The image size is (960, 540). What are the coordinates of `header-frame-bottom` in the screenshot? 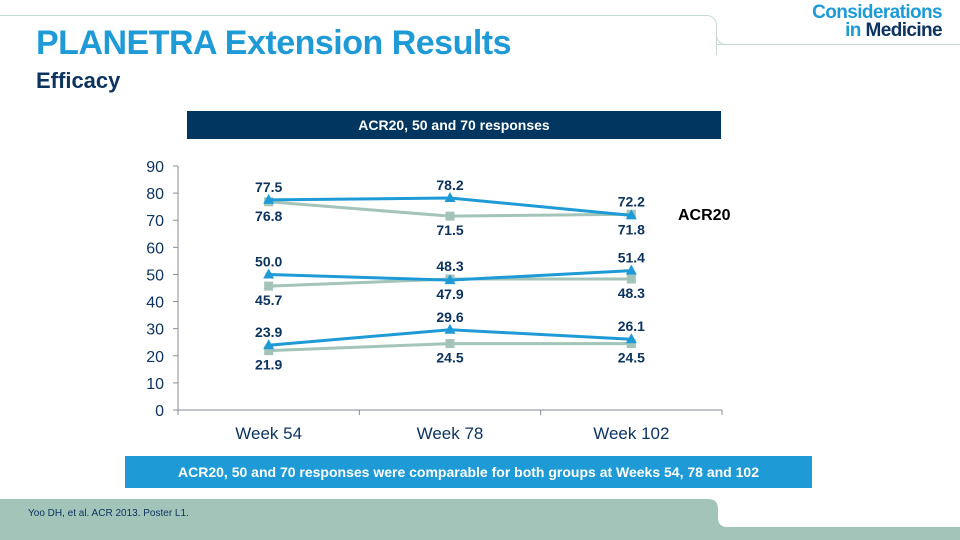 It's located at (838, 45).